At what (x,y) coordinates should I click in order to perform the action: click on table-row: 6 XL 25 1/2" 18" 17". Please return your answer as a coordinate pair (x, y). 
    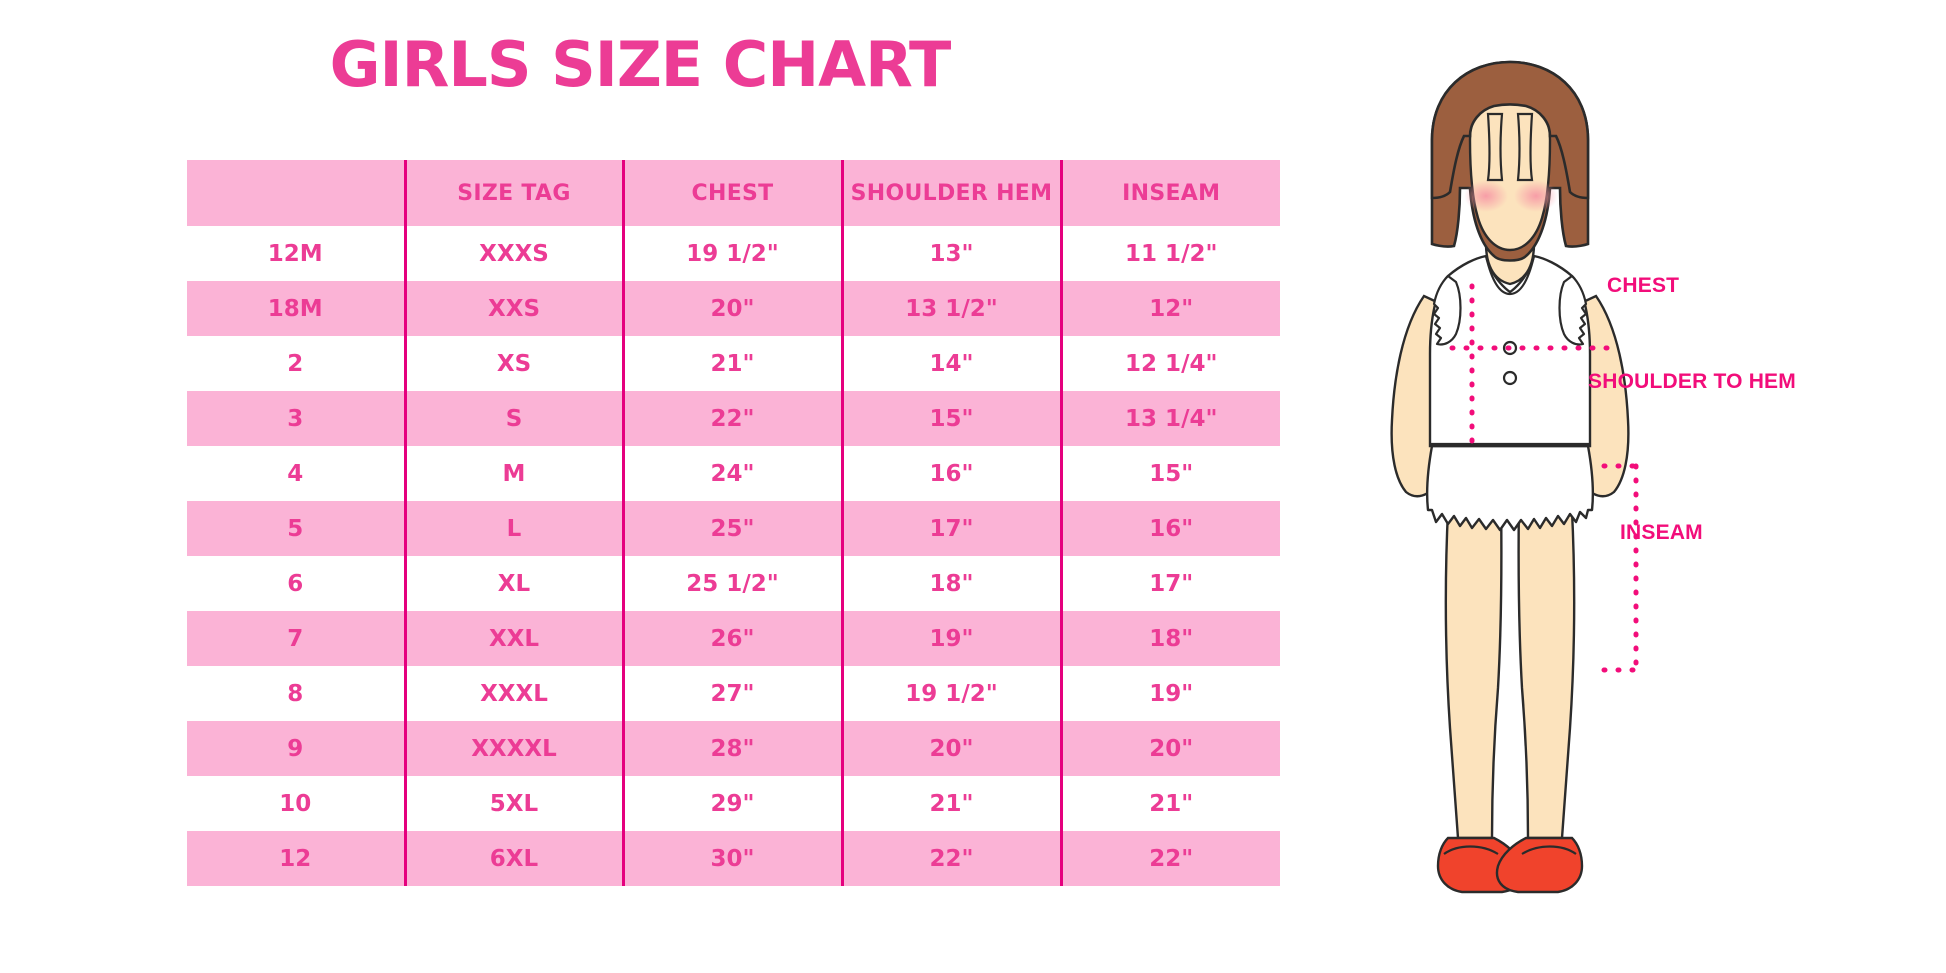
    Looking at the image, I should click on (733, 583).